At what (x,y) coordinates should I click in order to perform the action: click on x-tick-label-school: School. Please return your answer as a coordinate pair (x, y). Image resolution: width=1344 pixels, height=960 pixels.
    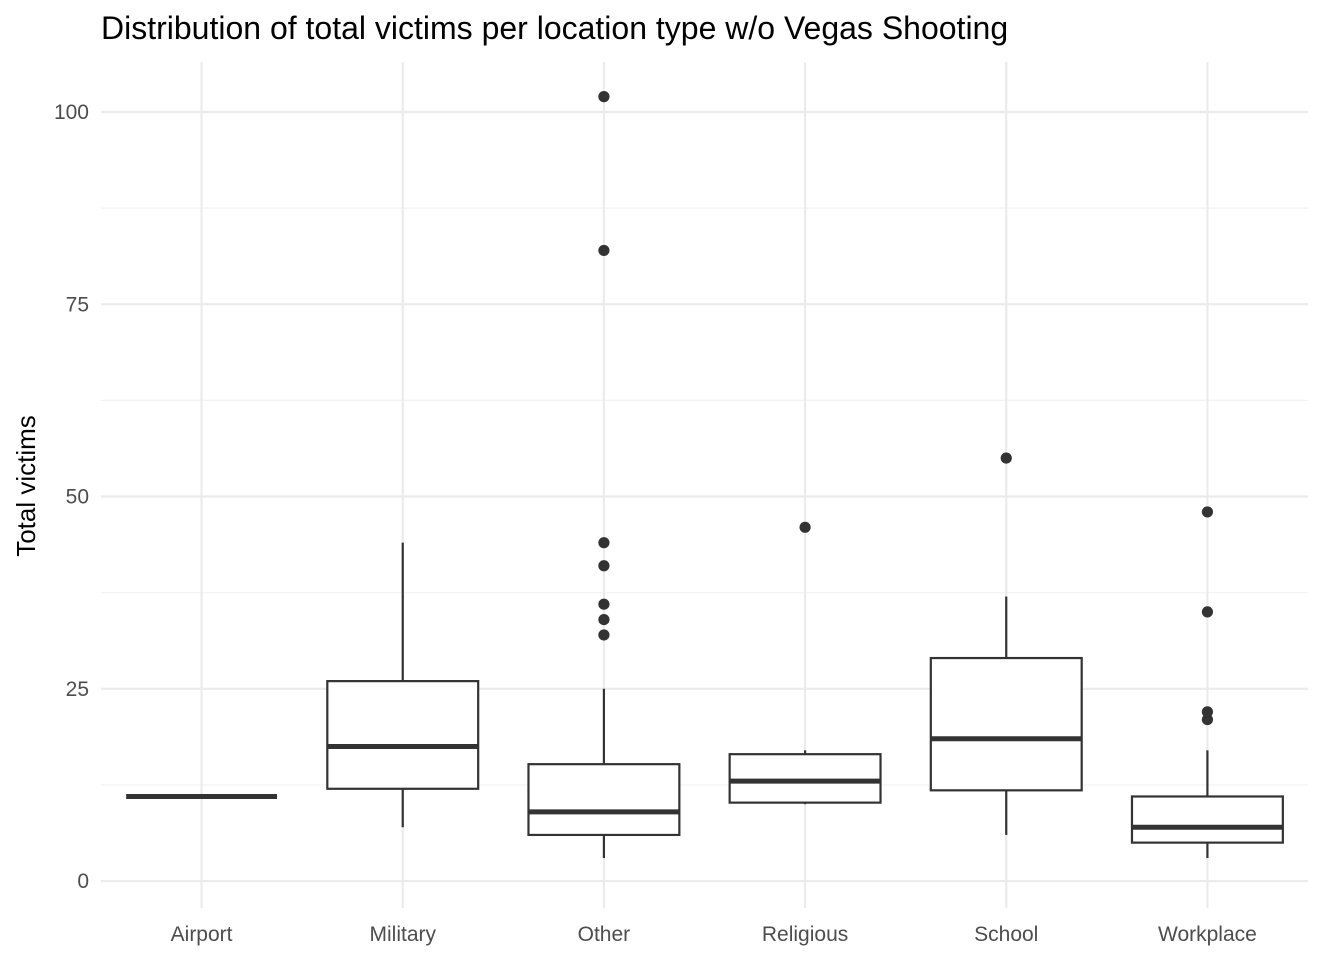
    Looking at the image, I should click on (1006, 934).